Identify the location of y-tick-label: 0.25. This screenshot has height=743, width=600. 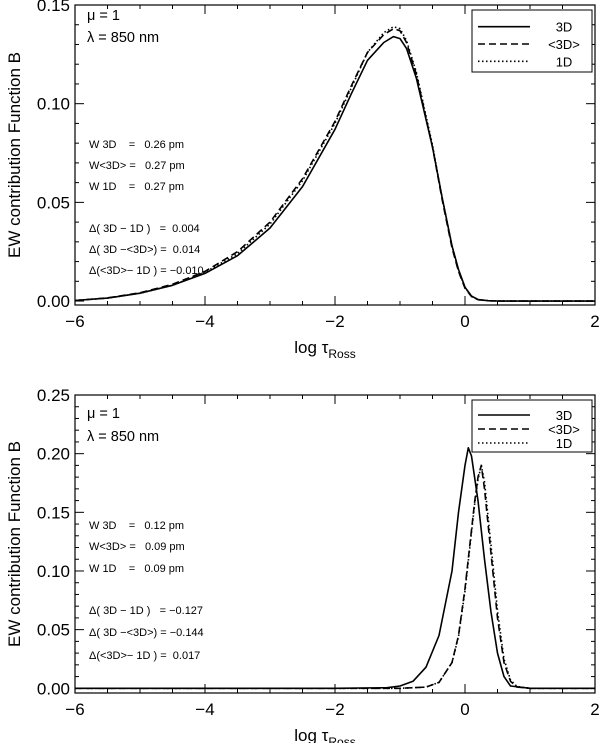
(53, 395).